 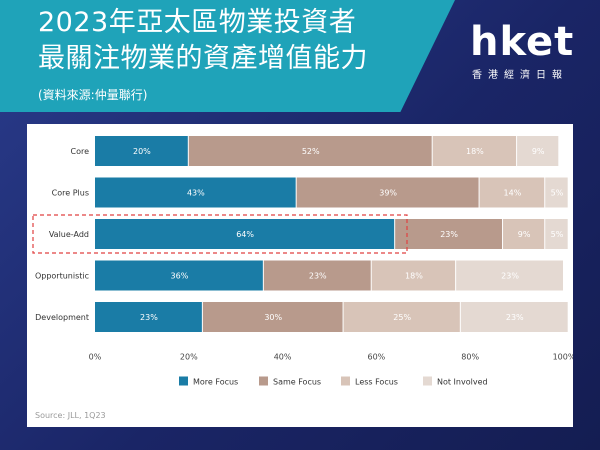 I want to click on bar-value-add-same-focus, so click(x=449, y=234).